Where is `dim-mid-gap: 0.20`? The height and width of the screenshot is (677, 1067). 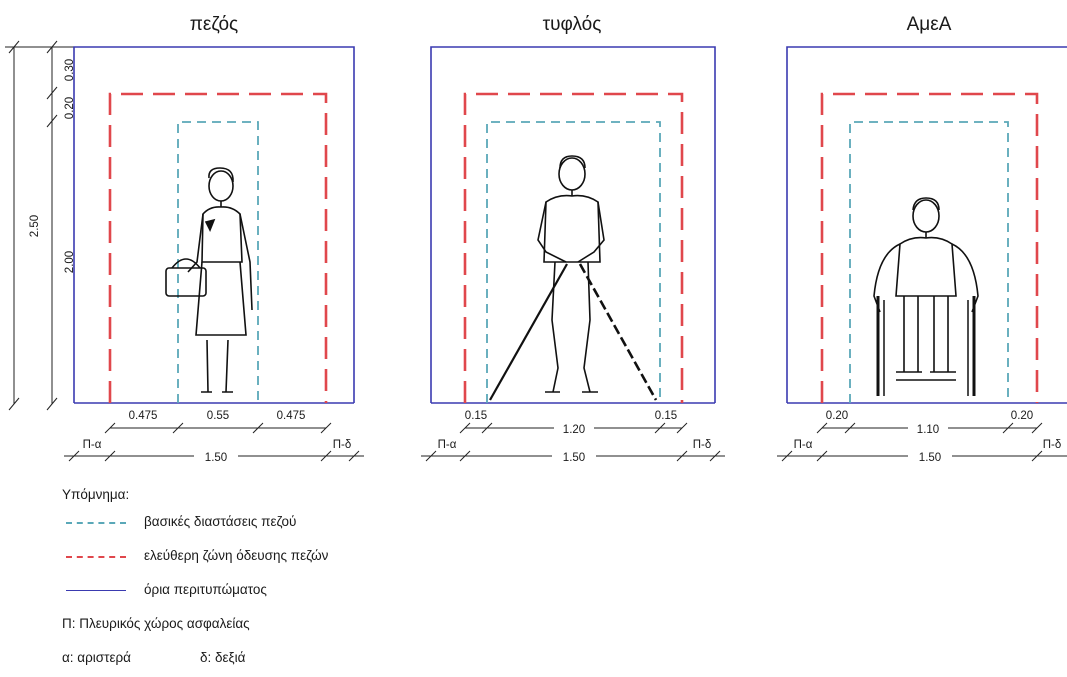 dim-mid-gap: 0.20 is located at coordinates (70, 108).